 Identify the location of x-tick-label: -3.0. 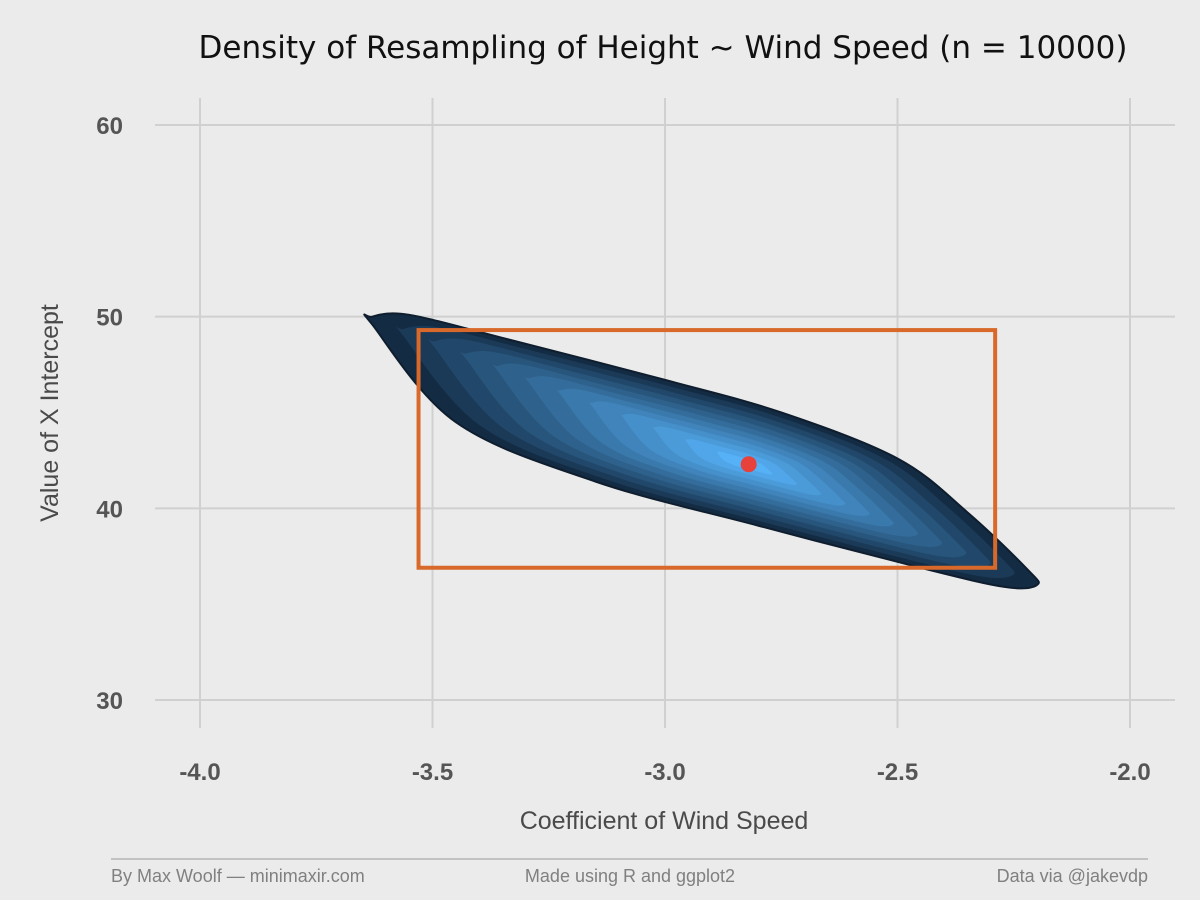
(664, 772).